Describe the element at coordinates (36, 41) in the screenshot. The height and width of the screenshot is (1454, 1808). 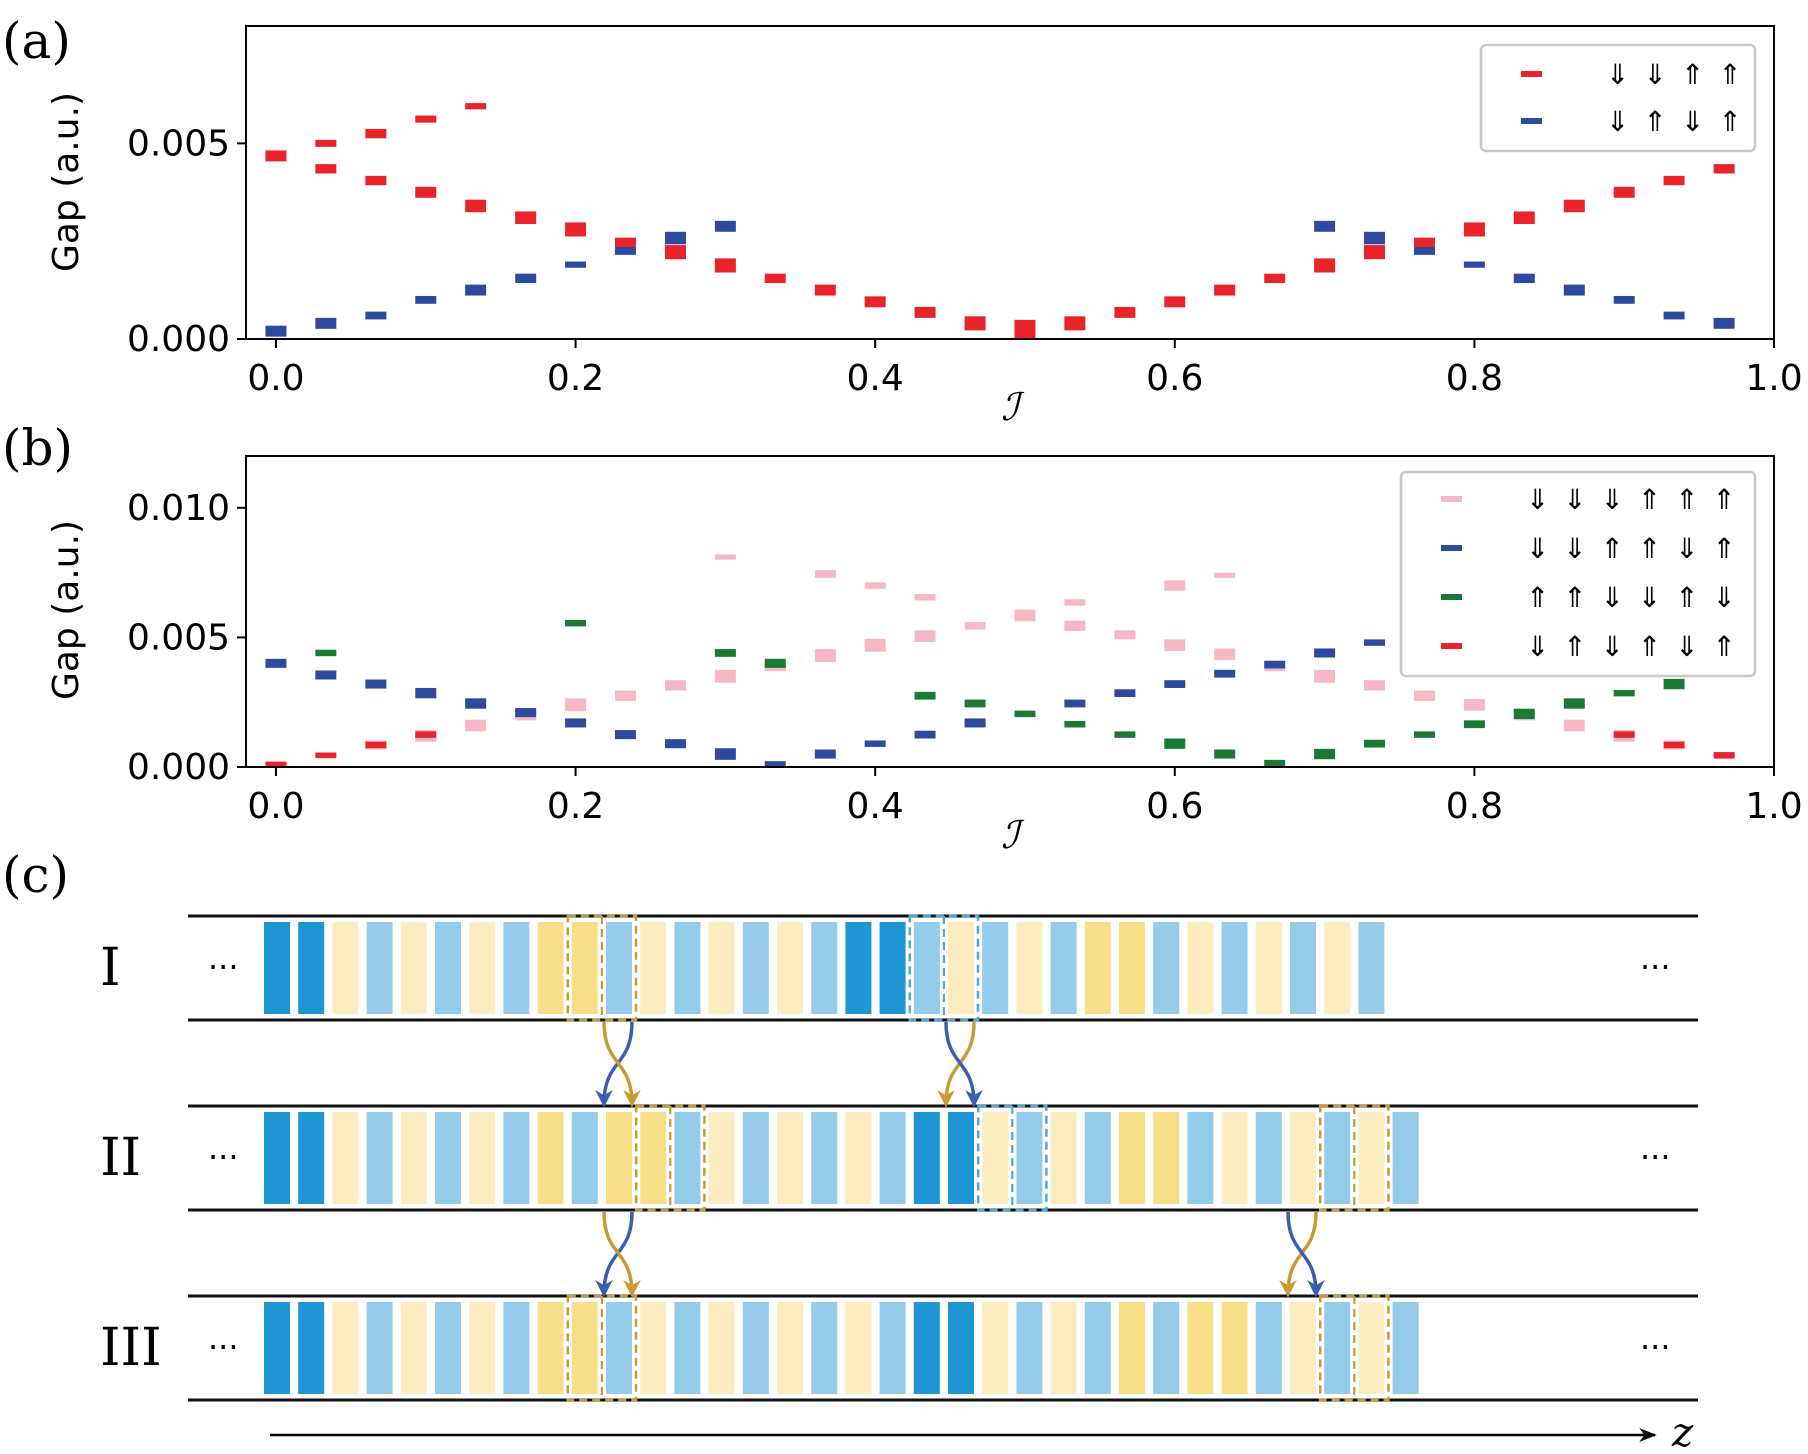
I see `panel-label-a: (a)` at that location.